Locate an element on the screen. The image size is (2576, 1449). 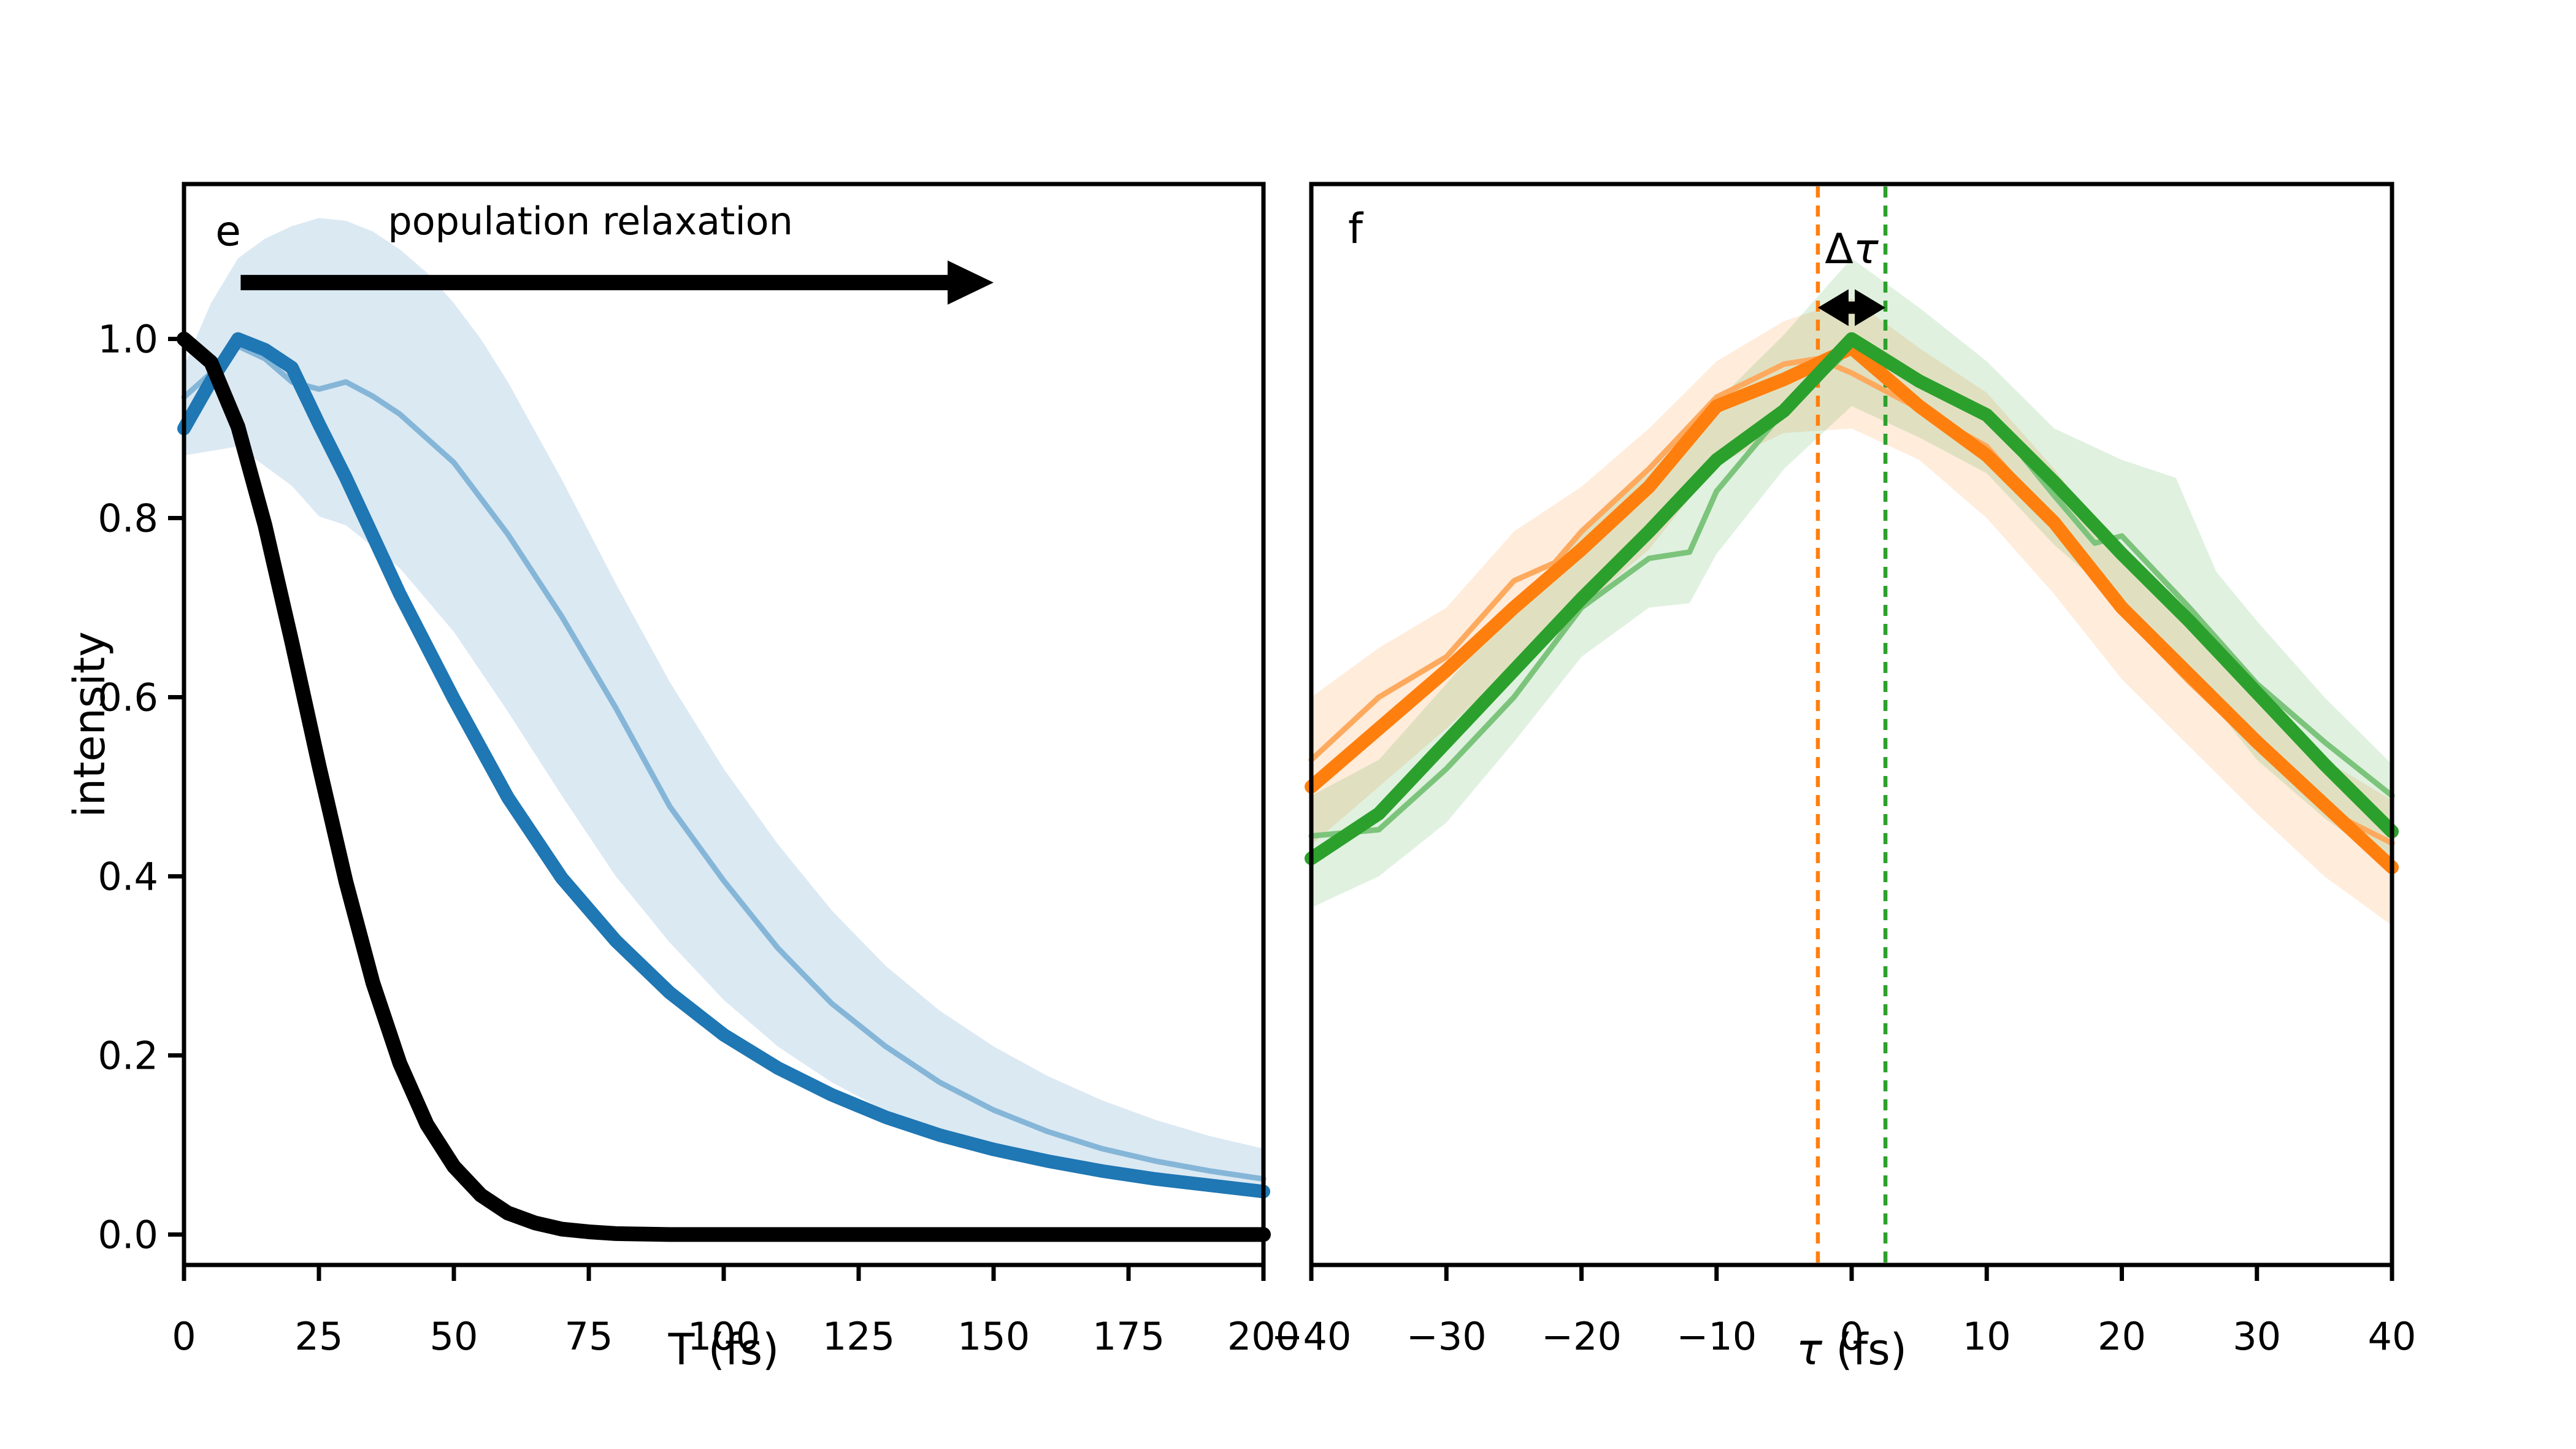
y-axis-label-intensity: intensity is located at coordinates (89, 724).